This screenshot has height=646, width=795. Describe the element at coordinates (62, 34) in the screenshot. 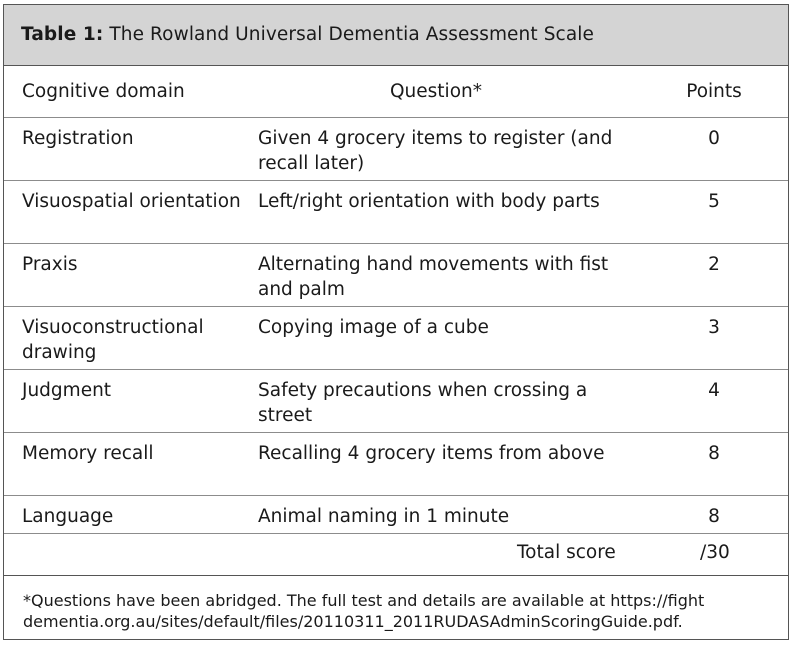

I see `table-title-label: Table 1:` at that location.